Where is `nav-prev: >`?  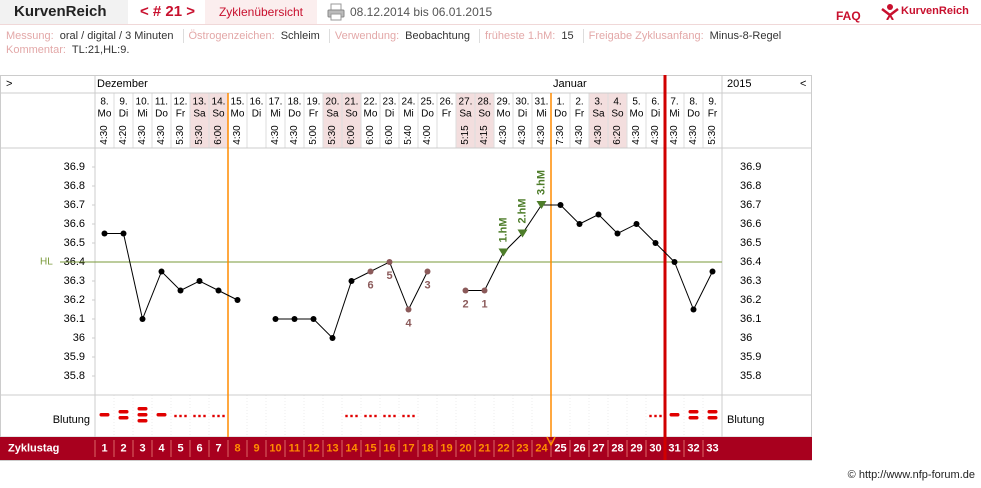 nav-prev: > is located at coordinates (9, 84).